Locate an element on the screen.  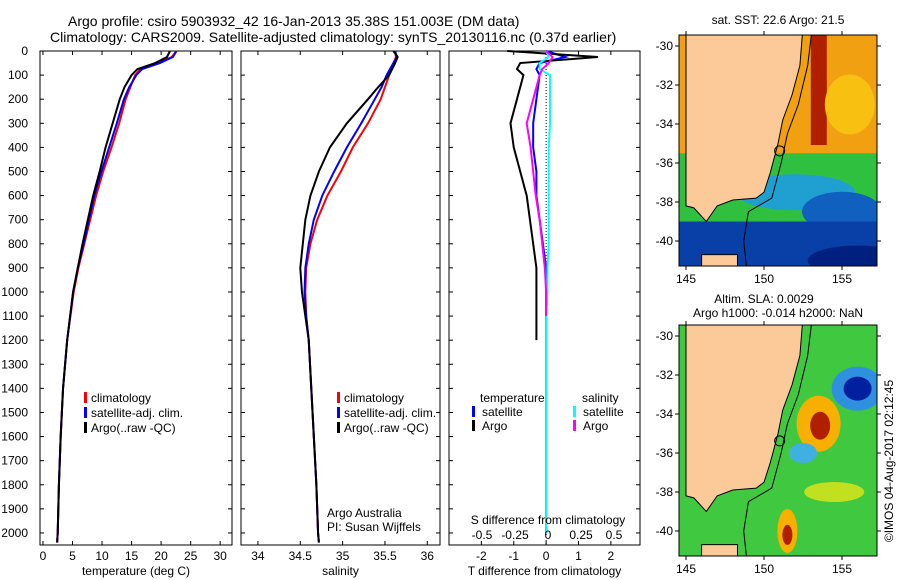
depth-tick-label: 1700 is located at coordinates (14, 461).